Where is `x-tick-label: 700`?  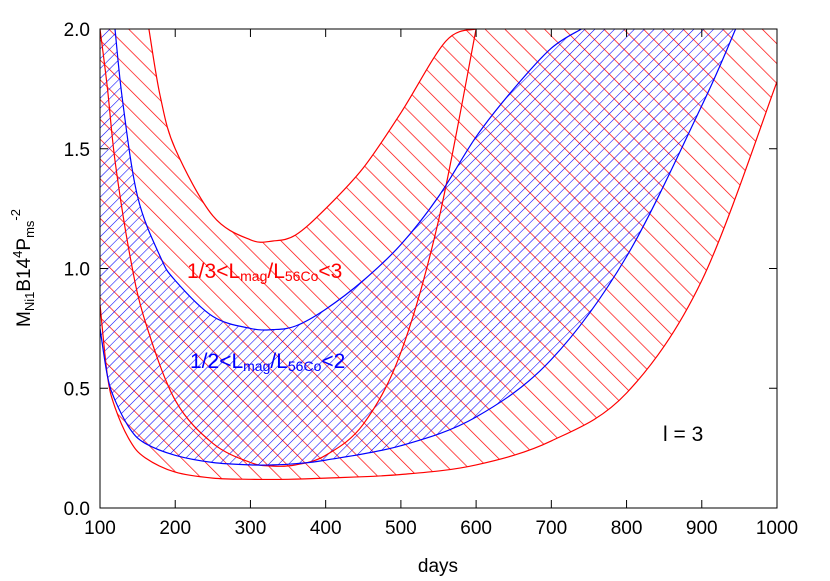 x-tick-label: 700 is located at coordinates (551, 528).